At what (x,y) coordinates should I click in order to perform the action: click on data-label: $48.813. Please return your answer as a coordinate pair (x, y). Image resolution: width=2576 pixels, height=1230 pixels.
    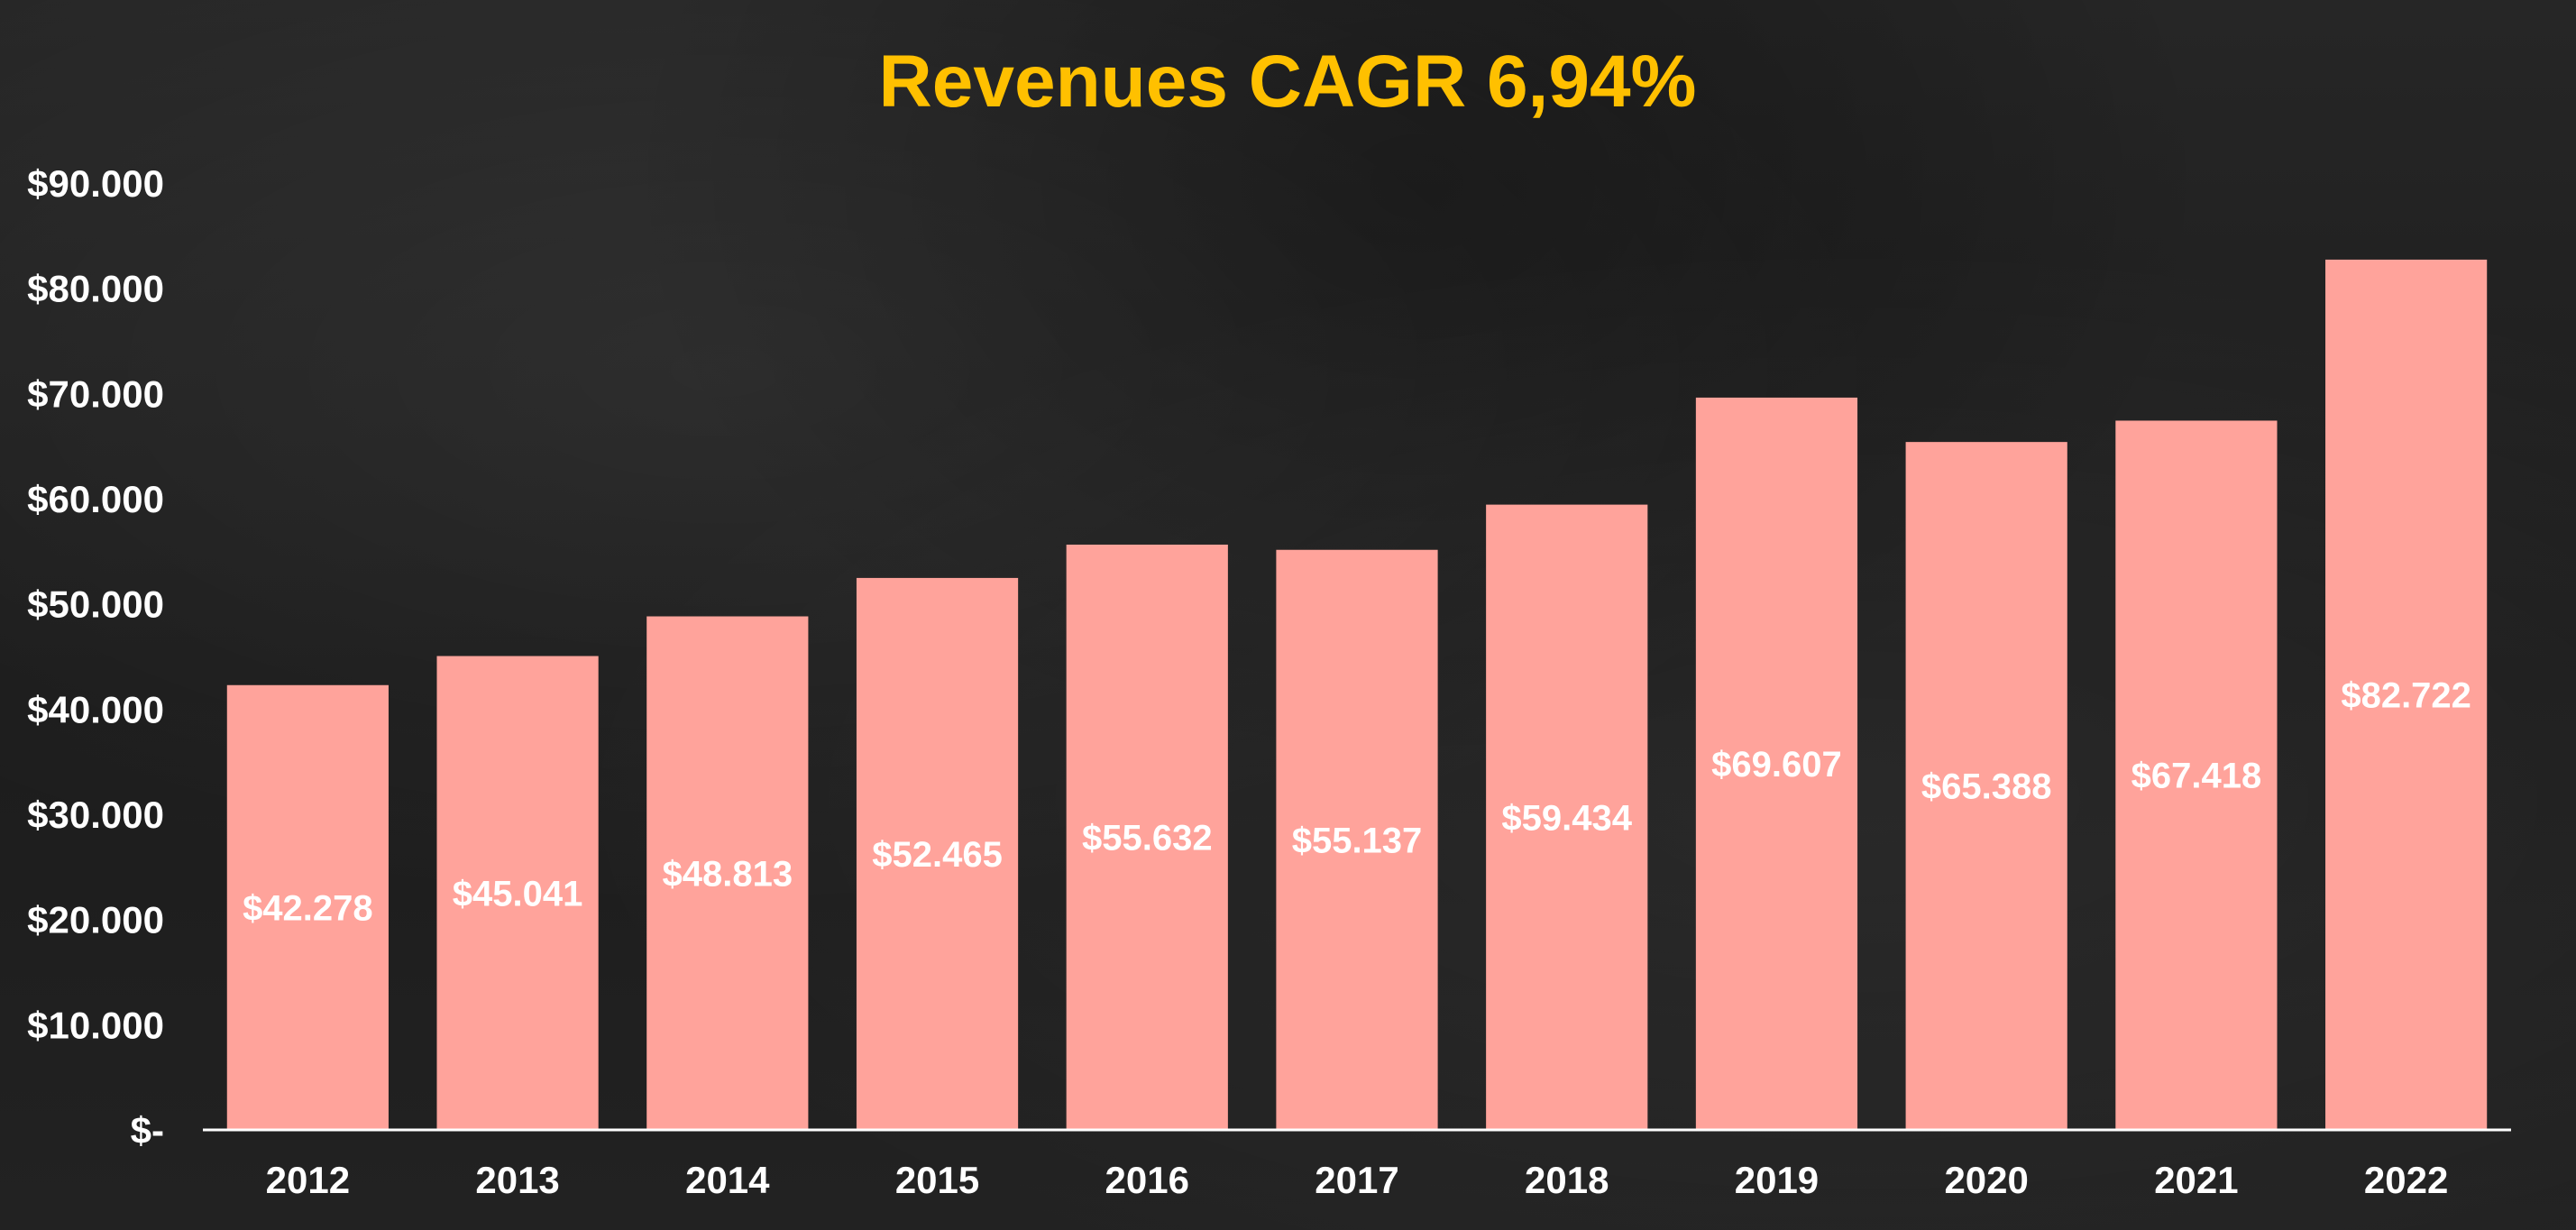
    Looking at the image, I should click on (728, 874).